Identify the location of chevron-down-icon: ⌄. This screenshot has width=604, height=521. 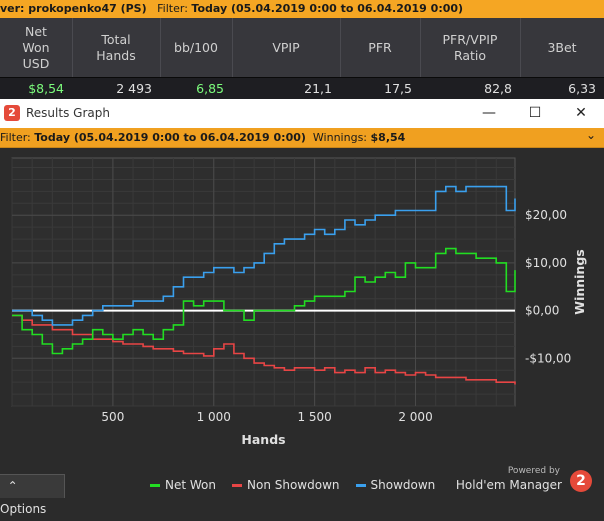
(590, 135).